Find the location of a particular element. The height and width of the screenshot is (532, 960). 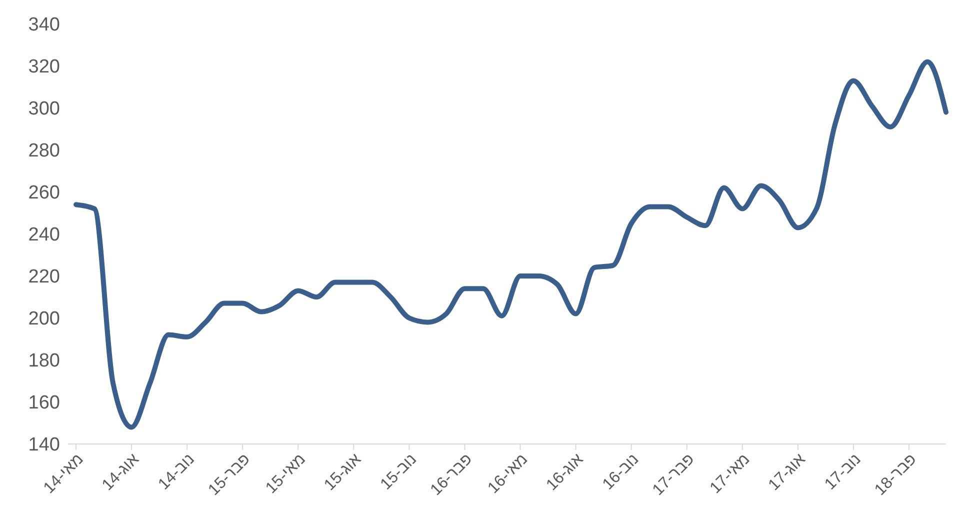

y-tick-label: 180 is located at coordinates (44, 361).